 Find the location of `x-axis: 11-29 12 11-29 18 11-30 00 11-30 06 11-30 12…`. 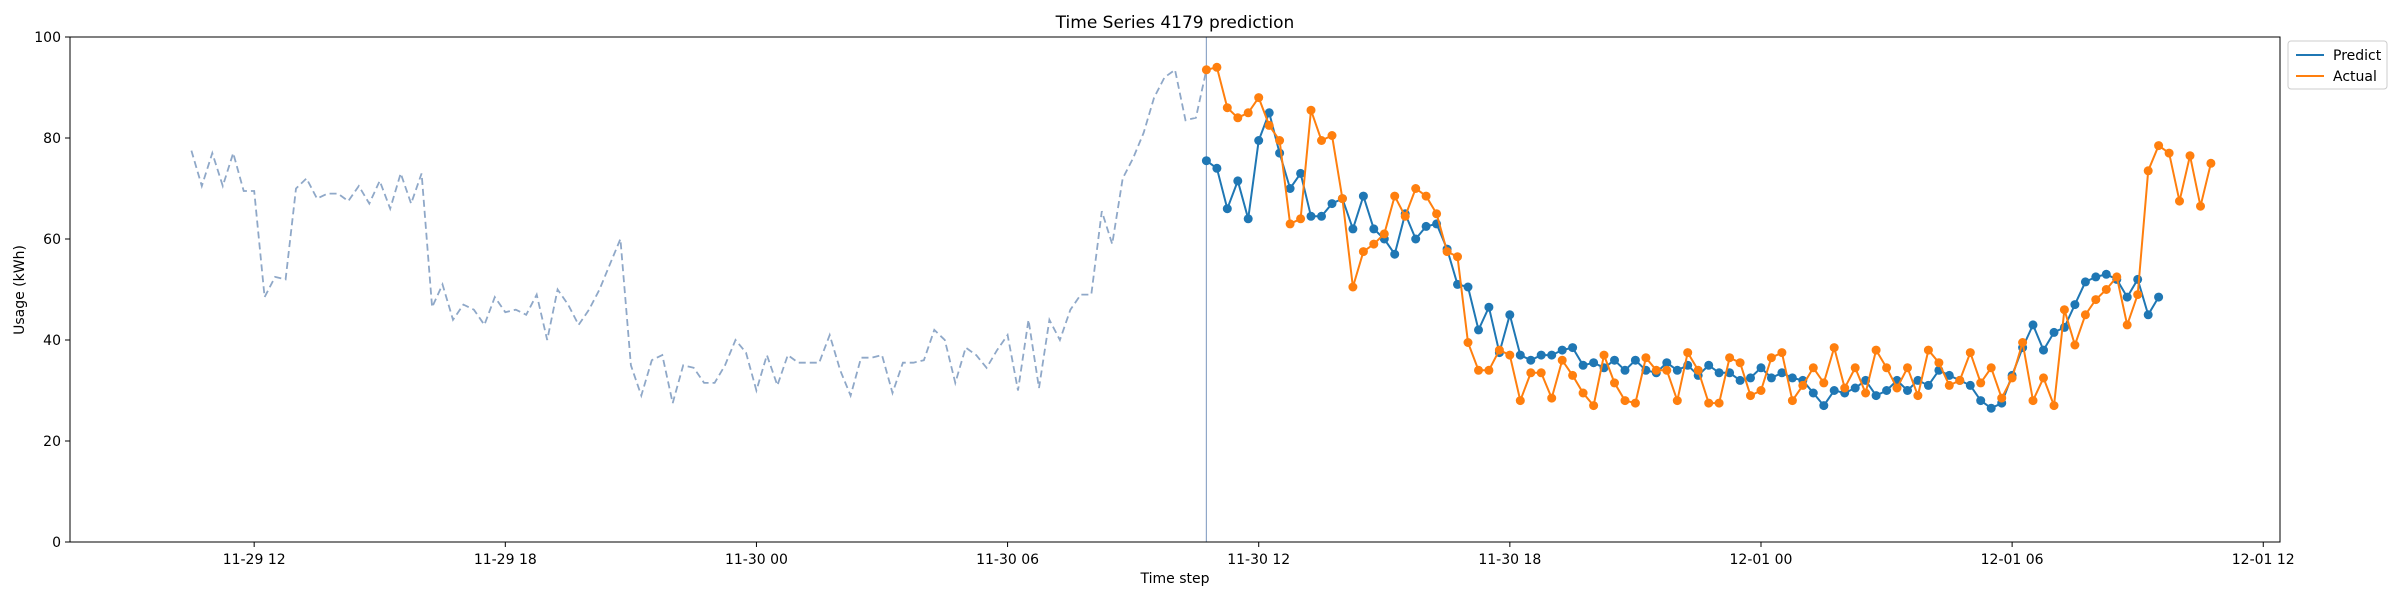

x-axis: 11-29 12 11-29 18 11-30 00 11-30 06 11-30 12… is located at coordinates (1259, 555).